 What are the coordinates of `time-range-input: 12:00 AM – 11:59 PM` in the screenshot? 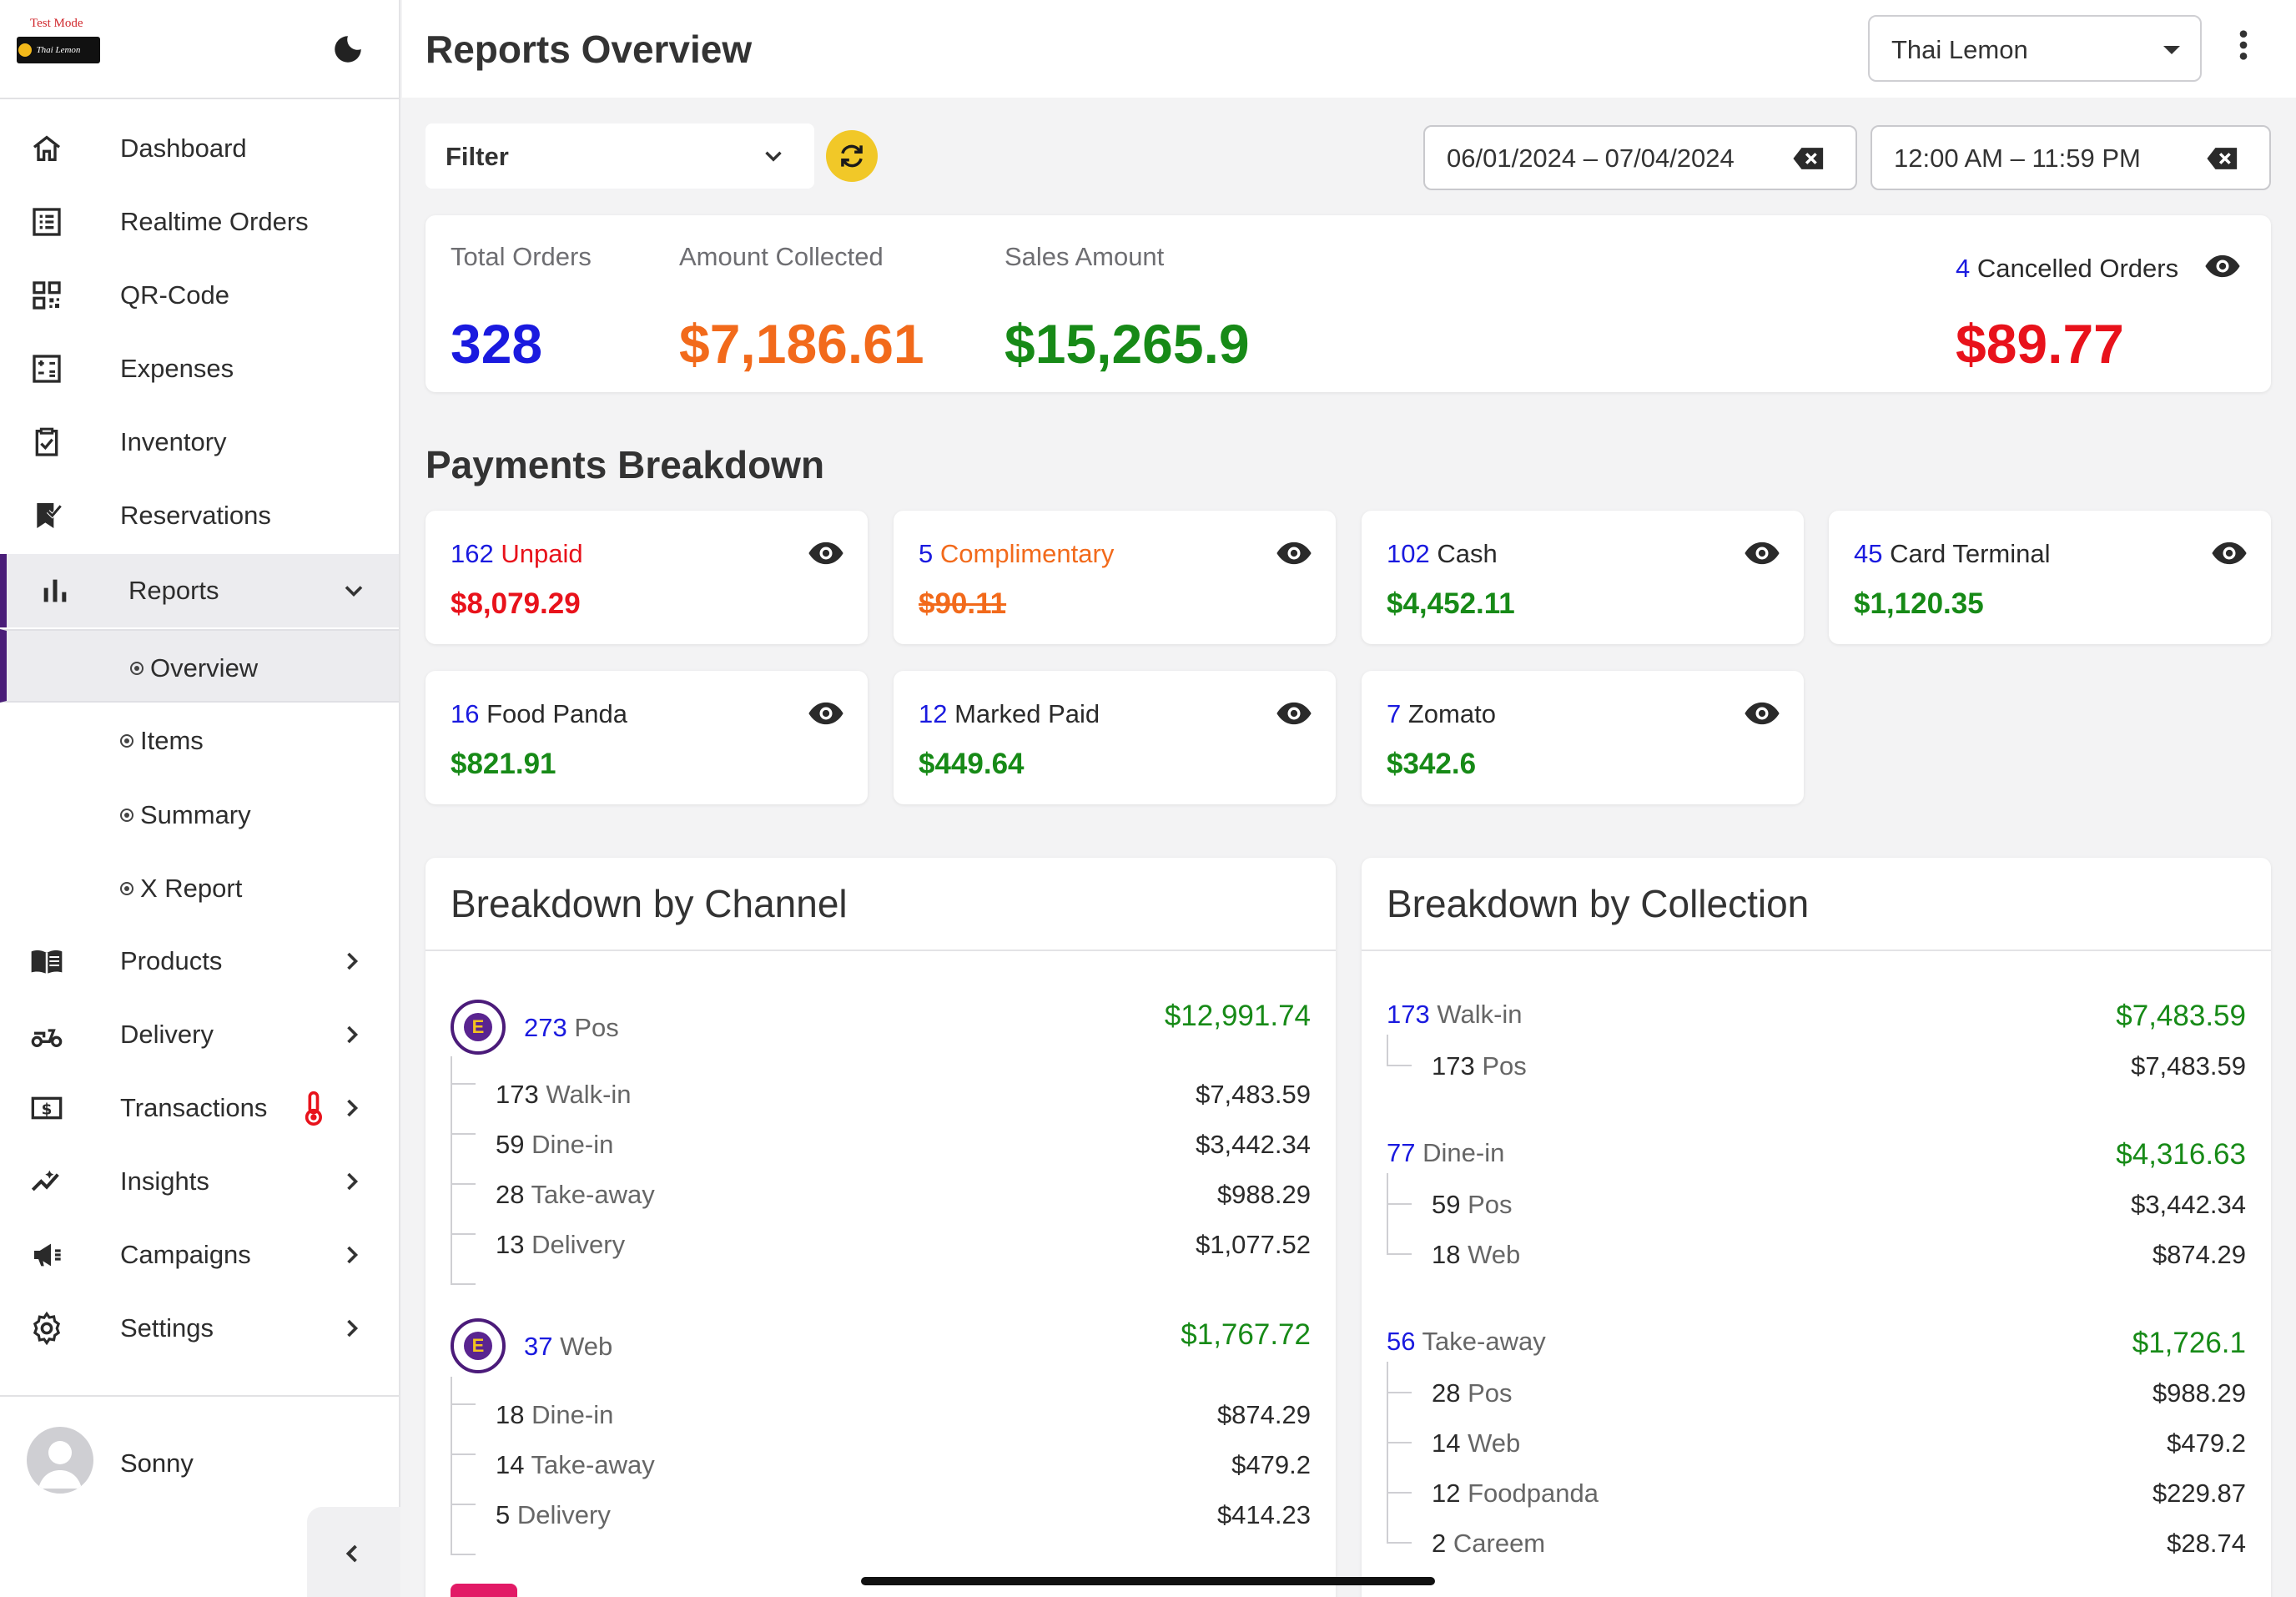 It's located at (2071, 157).